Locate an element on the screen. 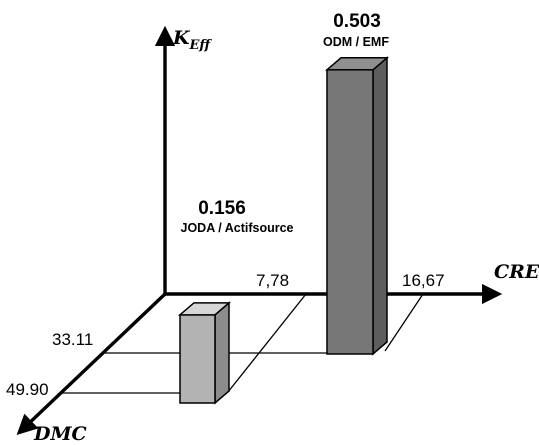  x-tick-label-1: 7,78 is located at coordinates (272, 280).